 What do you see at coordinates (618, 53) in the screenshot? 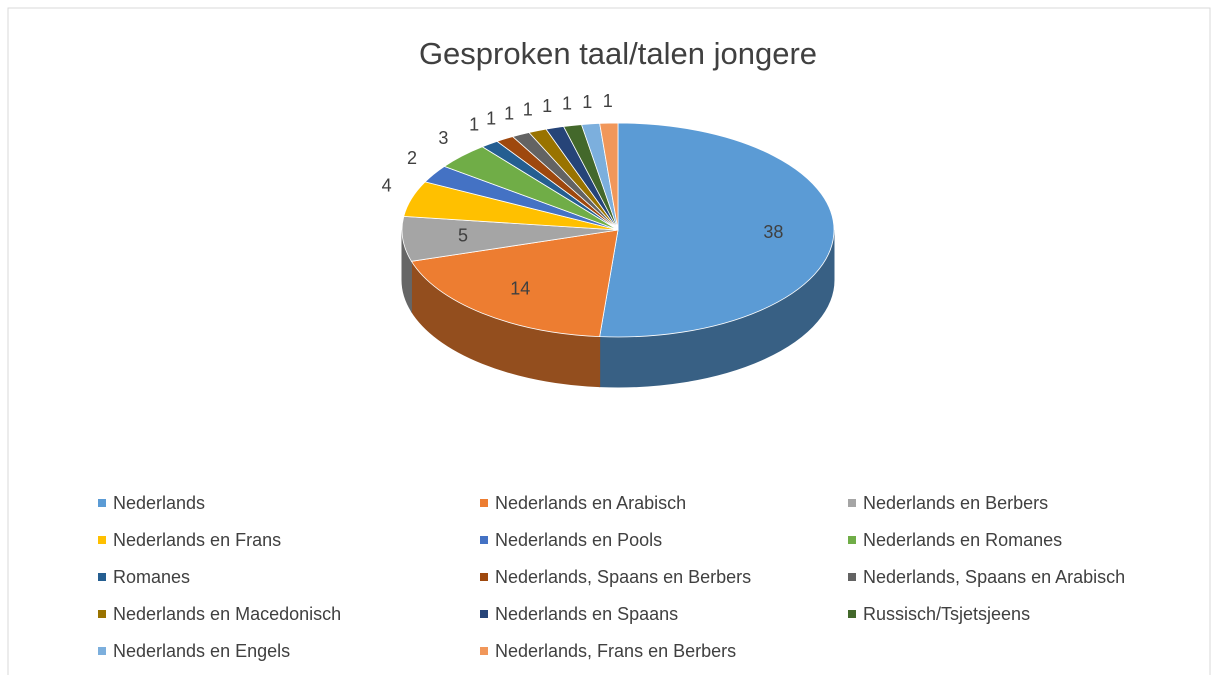
I see `chart-title: Gesproken taal/talen jongere` at bounding box center [618, 53].